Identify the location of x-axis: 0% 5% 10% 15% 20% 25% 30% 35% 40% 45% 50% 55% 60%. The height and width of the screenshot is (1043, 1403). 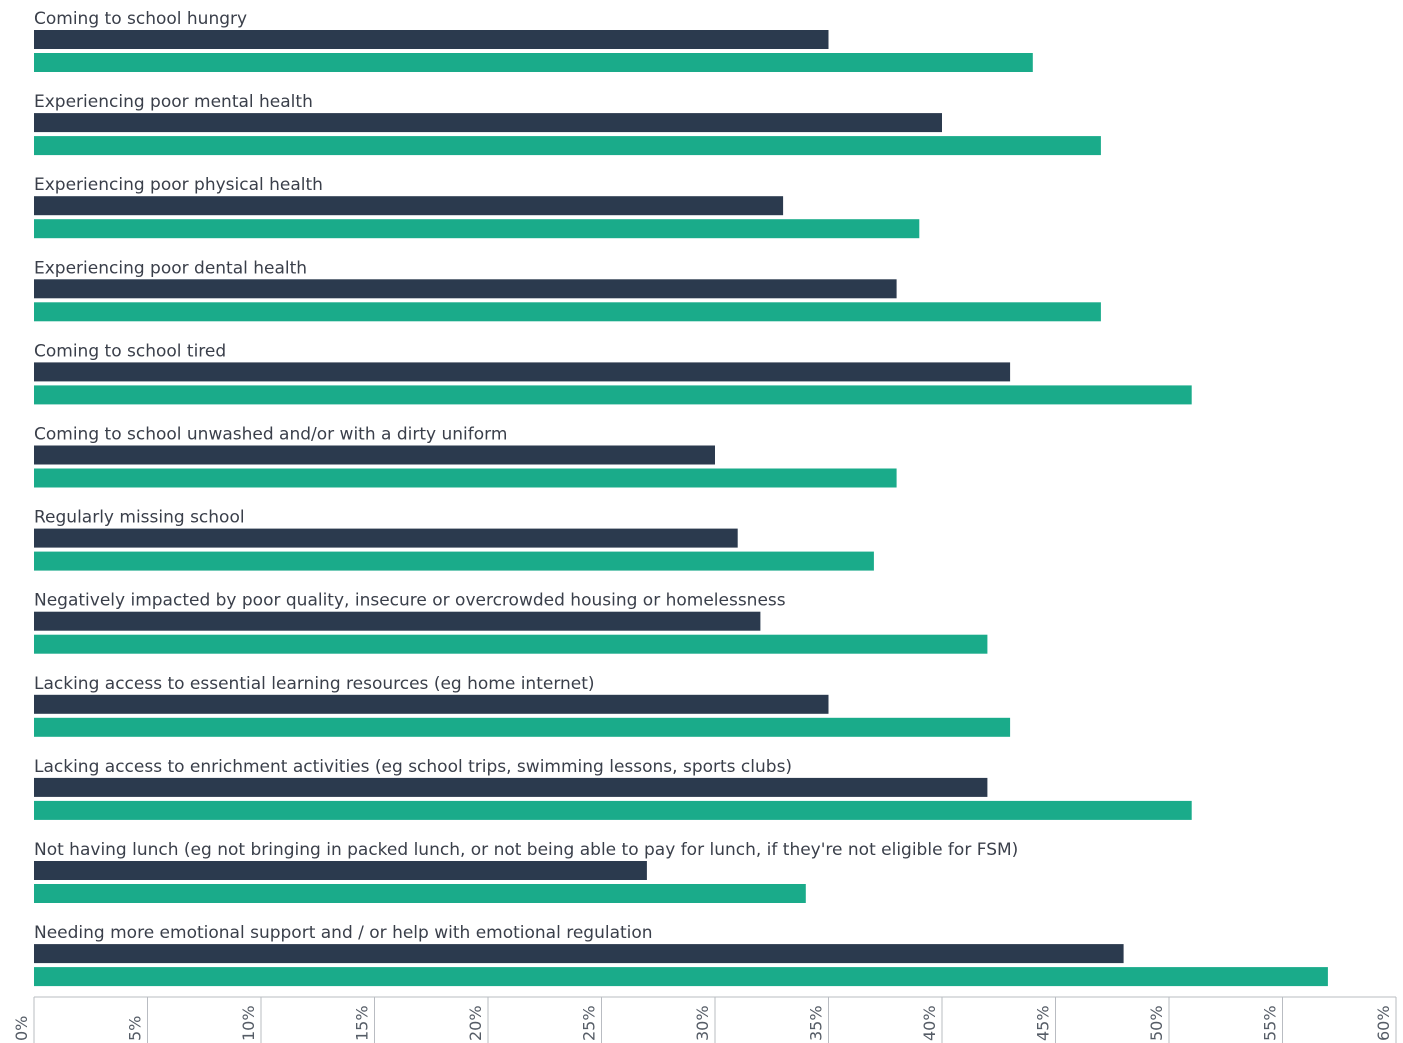
(704, 1019).